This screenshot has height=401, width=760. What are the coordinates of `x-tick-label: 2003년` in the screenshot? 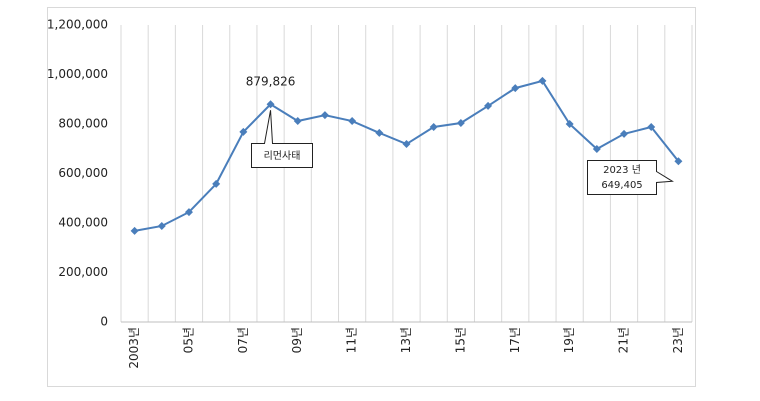 It's located at (134, 348).